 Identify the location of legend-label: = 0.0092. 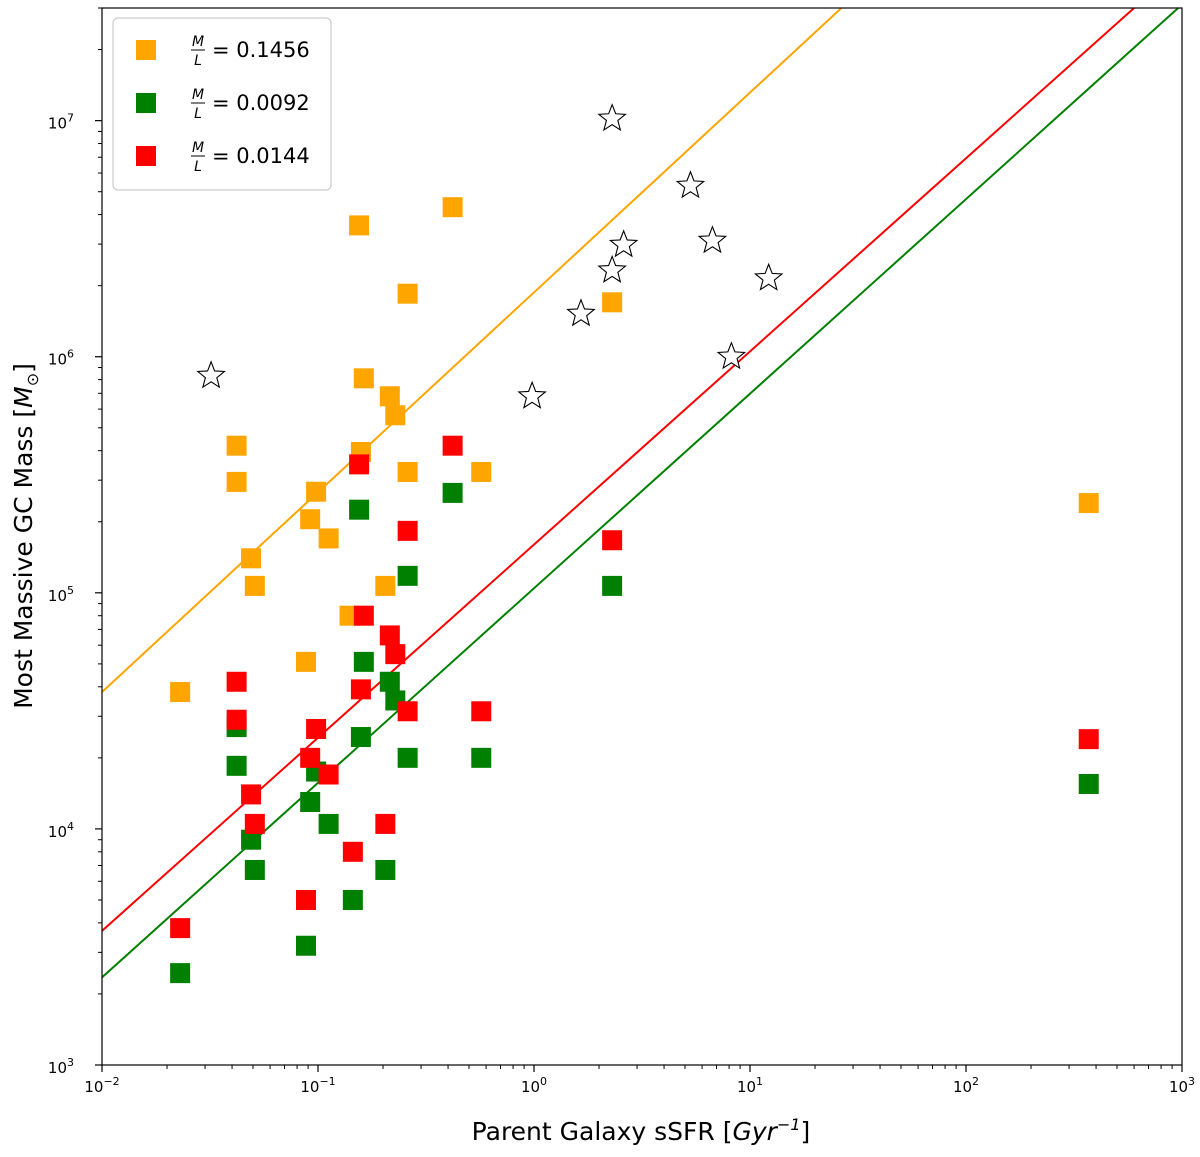
(261, 103).